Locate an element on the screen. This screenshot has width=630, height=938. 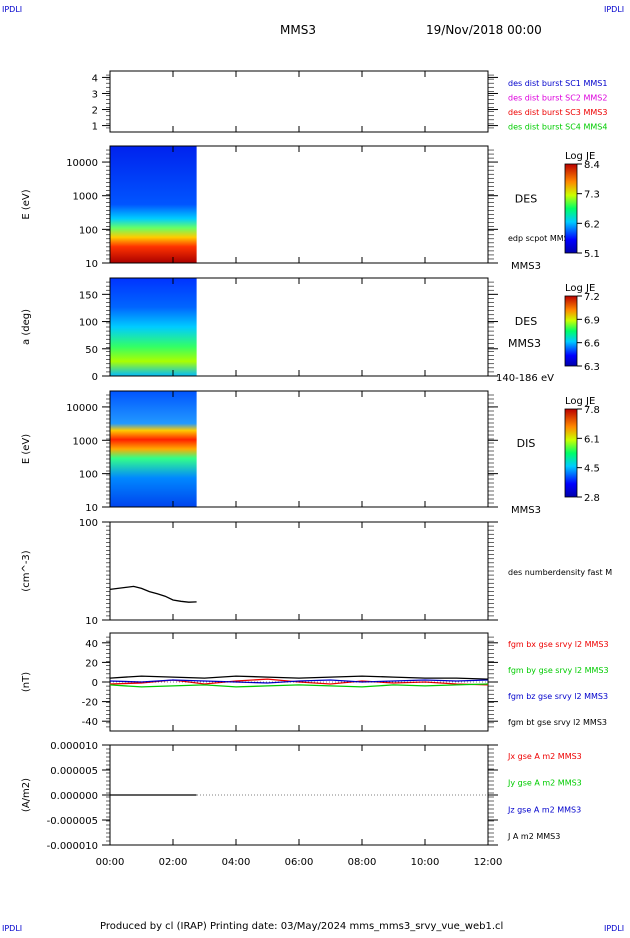
heatmap-des-energy is located at coordinates (153, 204).